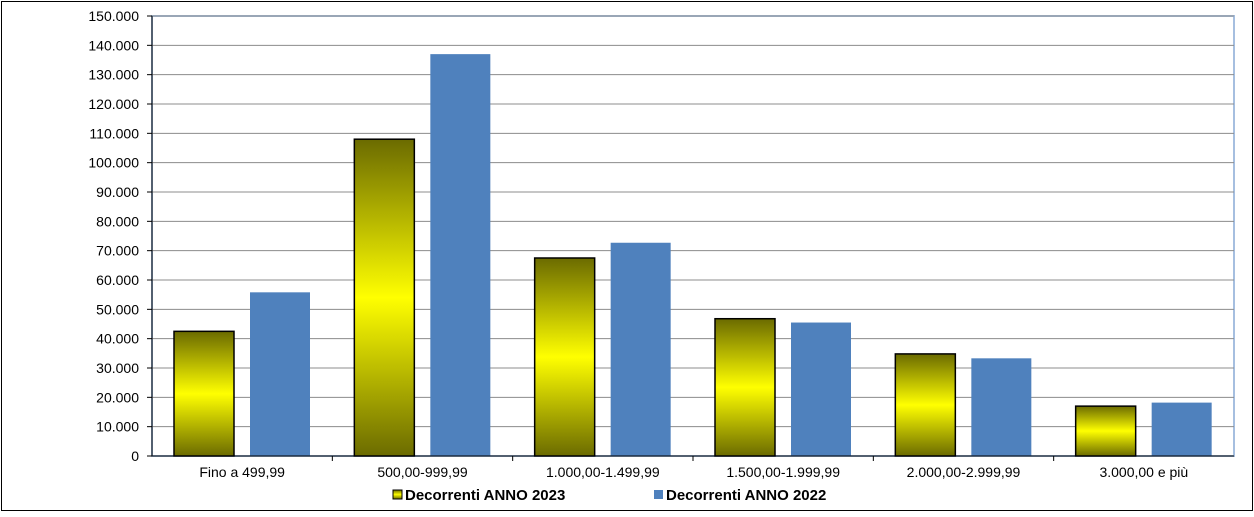  Describe the element at coordinates (117, 427) in the screenshot. I see `y-tick-label: 10.000` at that location.